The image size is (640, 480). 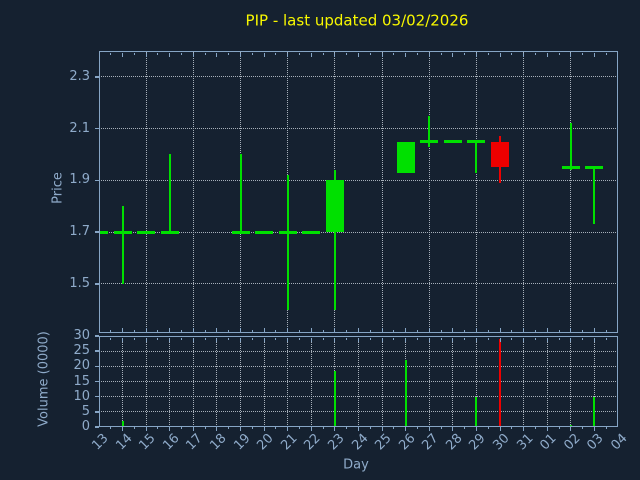 I want to click on x-tick-label: 20, so click(x=265, y=442).